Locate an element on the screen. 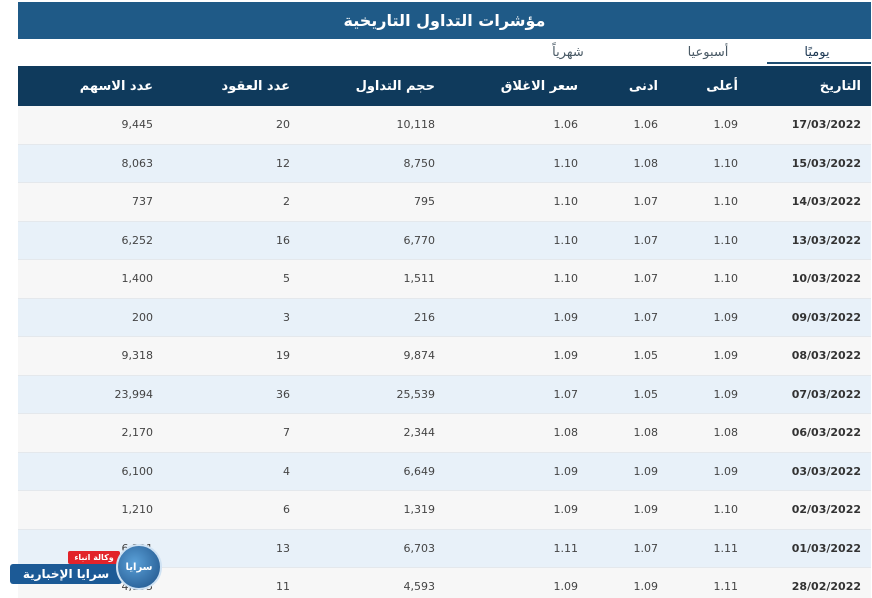 The image size is (872, 598). cell-date: 02/03/2022 is located at coordinates (826, 510).